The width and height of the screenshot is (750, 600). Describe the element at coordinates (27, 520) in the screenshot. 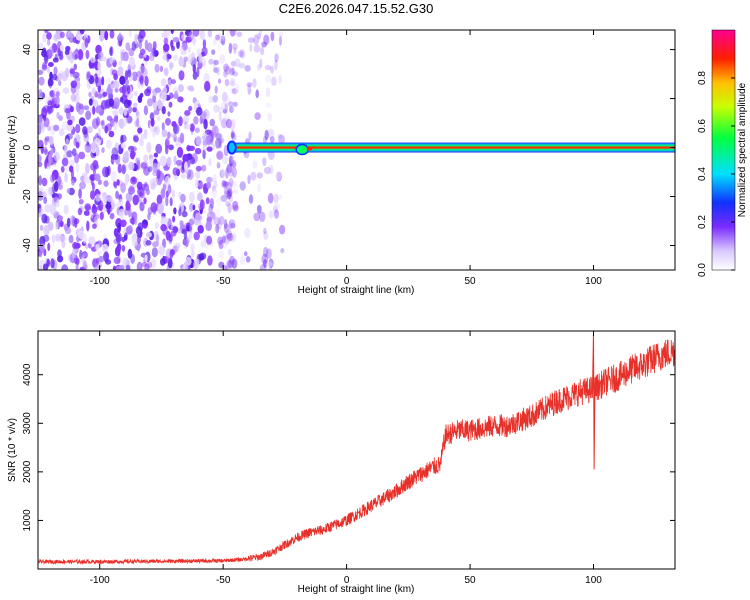

I see `snr-y-tick-label: 1000` at that location.